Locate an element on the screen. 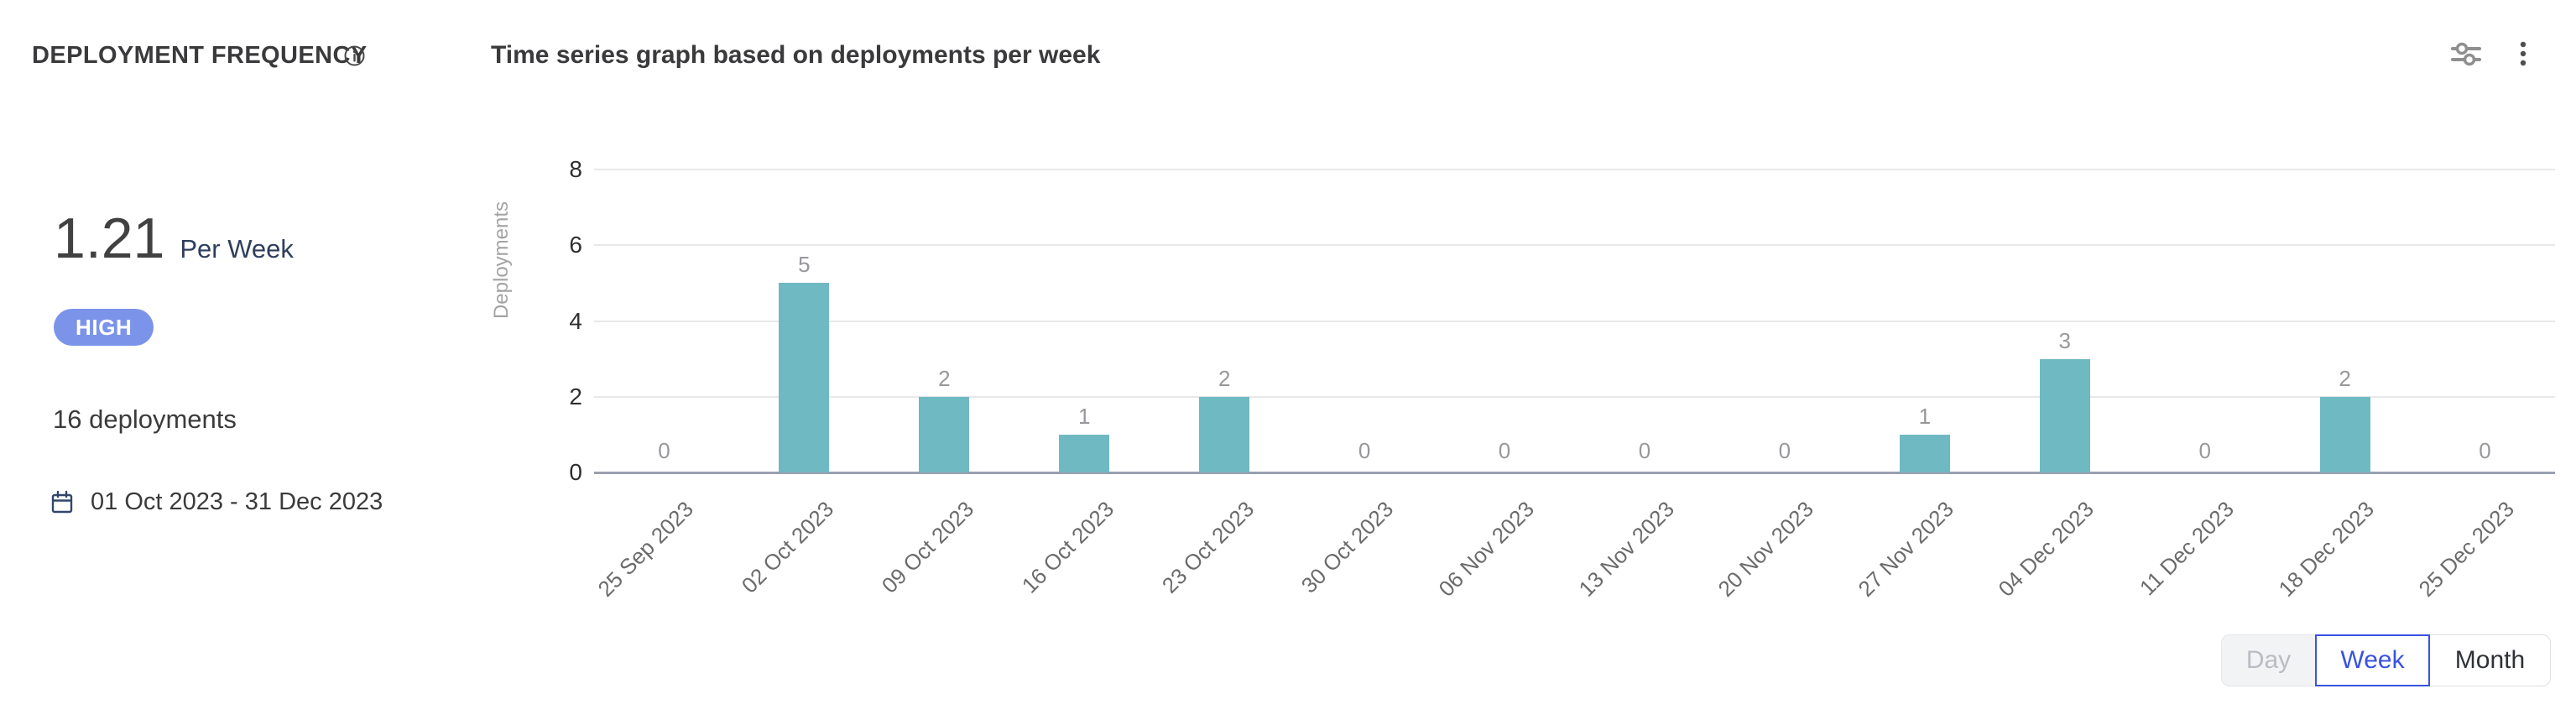 Image resolution: width=2576 pixels, height=720 pixels. filter-sliders-icon is located at coordinates (2466, 53).